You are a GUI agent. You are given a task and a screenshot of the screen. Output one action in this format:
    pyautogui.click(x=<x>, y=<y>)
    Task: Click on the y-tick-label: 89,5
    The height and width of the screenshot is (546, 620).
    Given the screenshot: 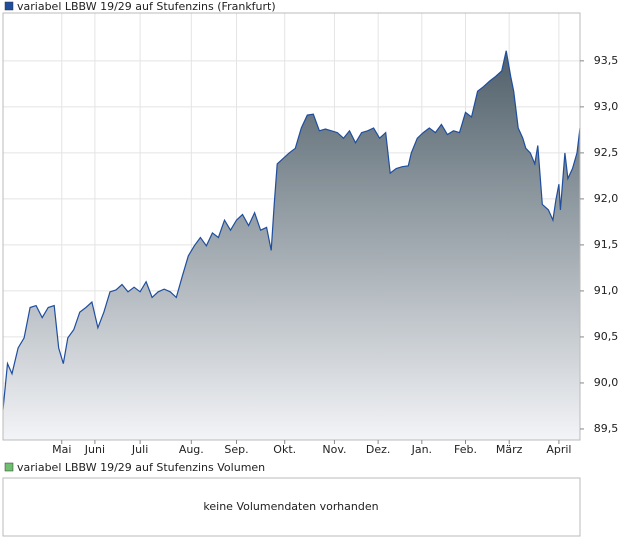 What is the action you would take?
    pyautogui.click(x=606, y=428)
    